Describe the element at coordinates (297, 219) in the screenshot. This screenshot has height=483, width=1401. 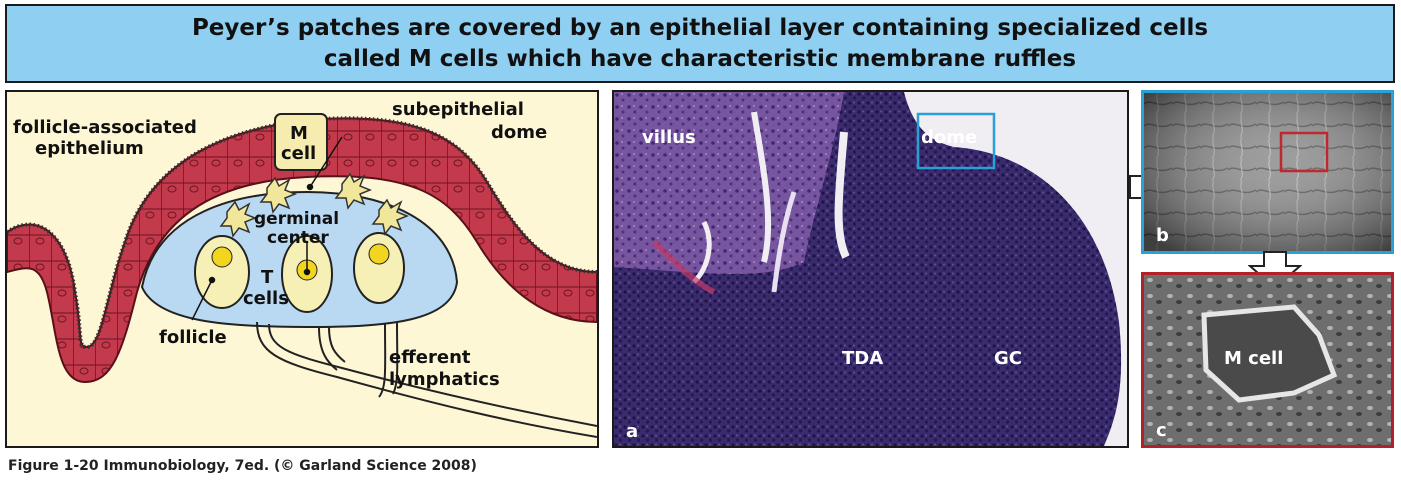
I see `label-germinal: germinal` at that location.